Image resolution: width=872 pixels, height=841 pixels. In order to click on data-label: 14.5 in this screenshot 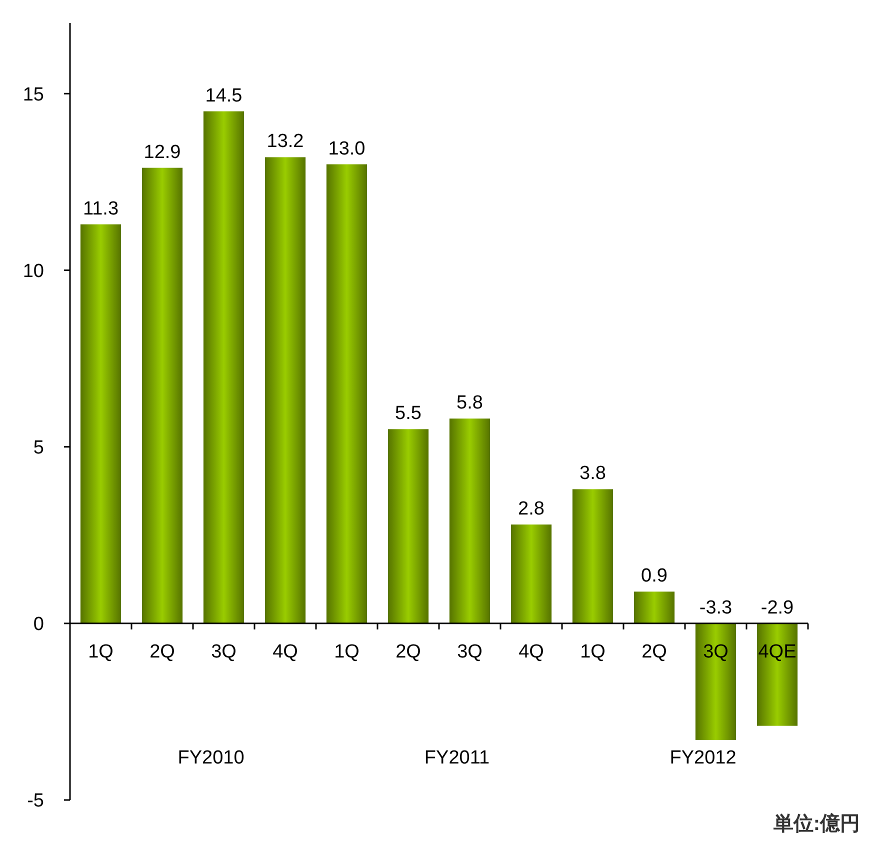, I will do `click(223, 95)`.